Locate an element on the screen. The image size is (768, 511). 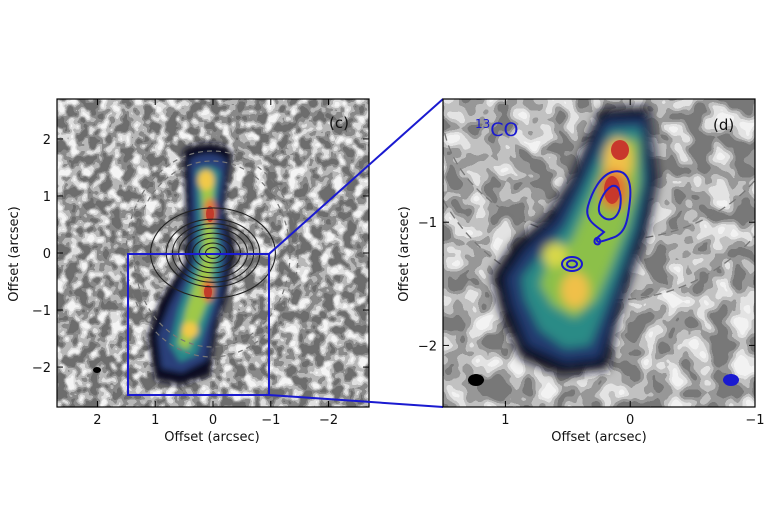
species-label: 13CO is located at coordinates (497, 129).